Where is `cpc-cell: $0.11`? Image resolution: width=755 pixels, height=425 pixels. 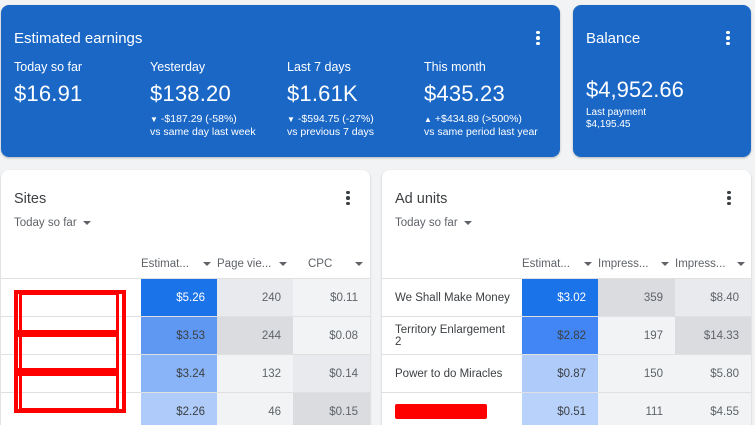
cpc-cell: $0.11 is located at coordinates (331, 298).